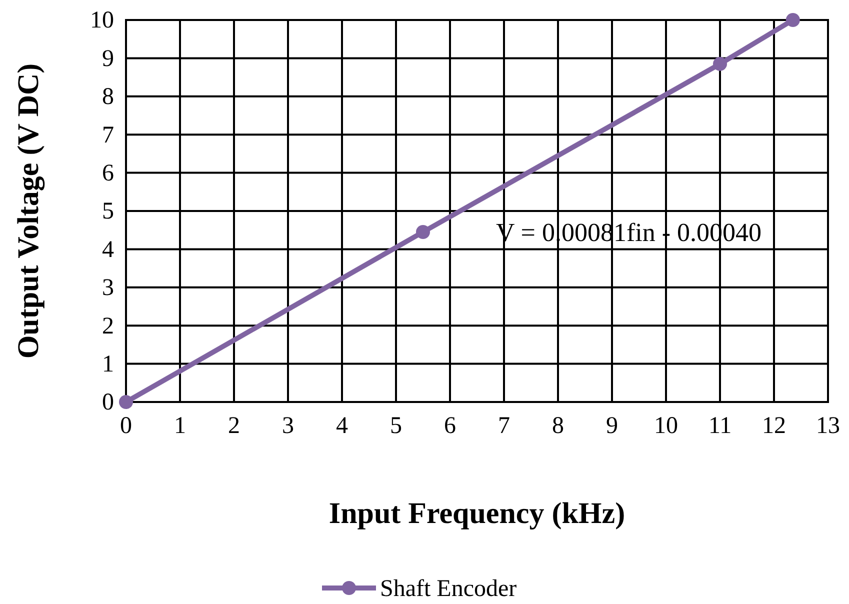 Image resolution: width=849 pixels, height=604 pixels. What do you see at coordinates (108, 364) in the screenshot?
I see `y-tick-label: 1` at bounding box center [108, 364].